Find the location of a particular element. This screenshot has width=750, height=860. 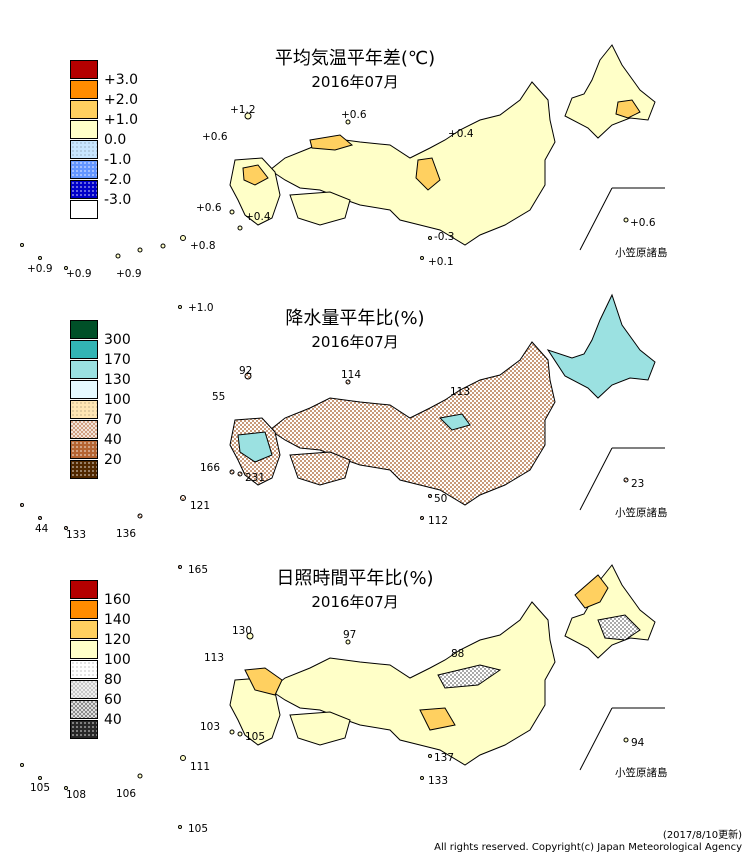

sunshine-legend: 160 140 120 100 80 60 40 is located at coordinates (130, 665).